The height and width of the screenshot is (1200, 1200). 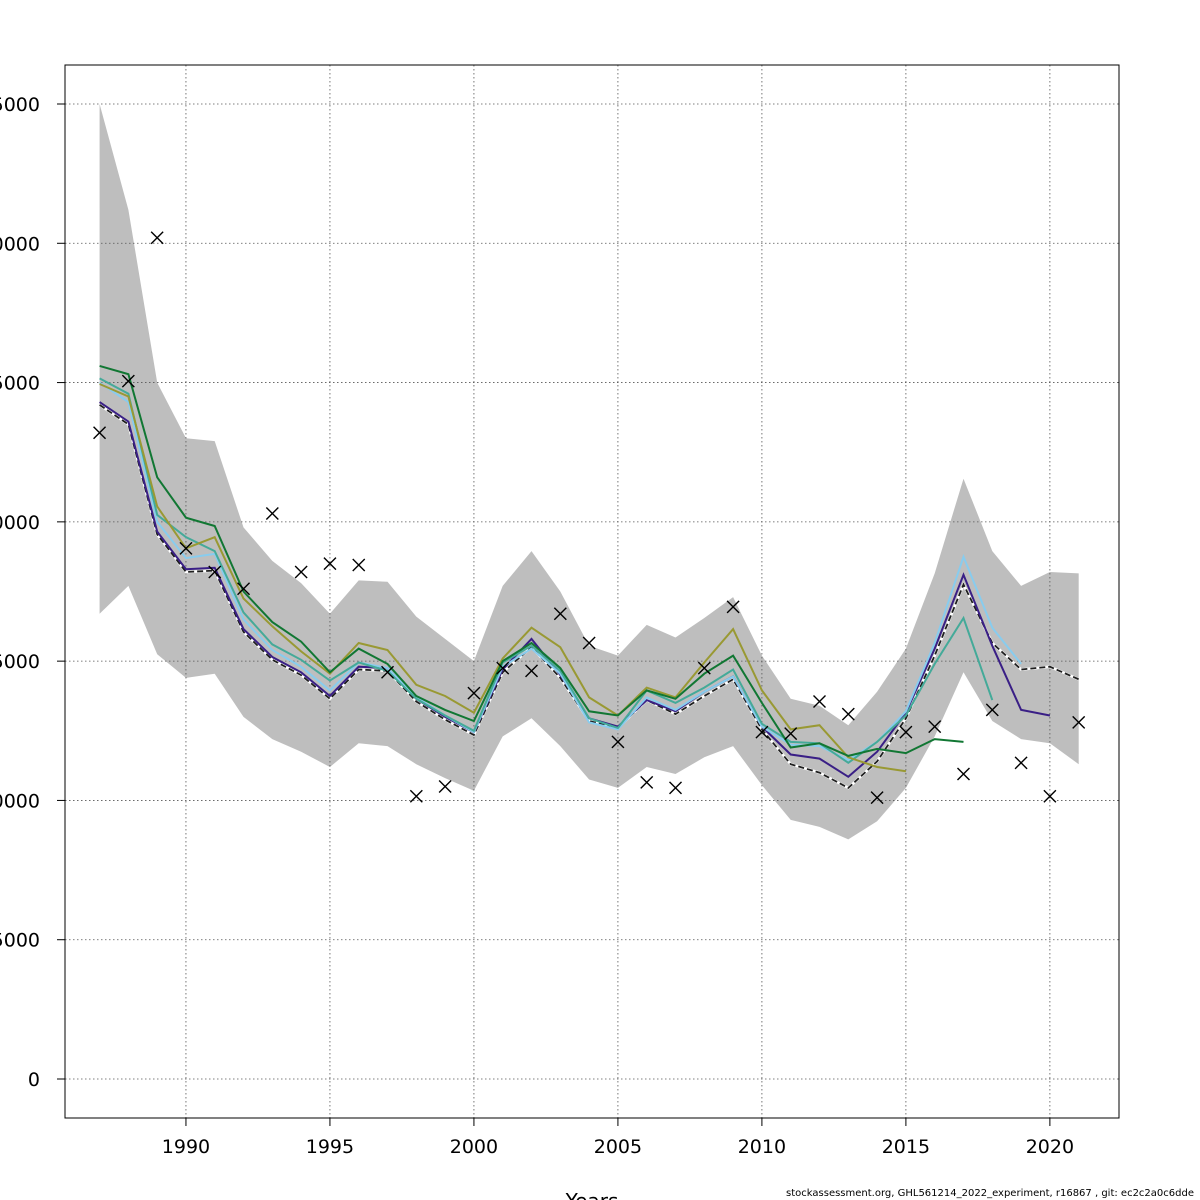 What do you see at coordinates (20, 384) in the screenshot?
I see `y-tick-label: 25000` at bounding box center [20, 384].